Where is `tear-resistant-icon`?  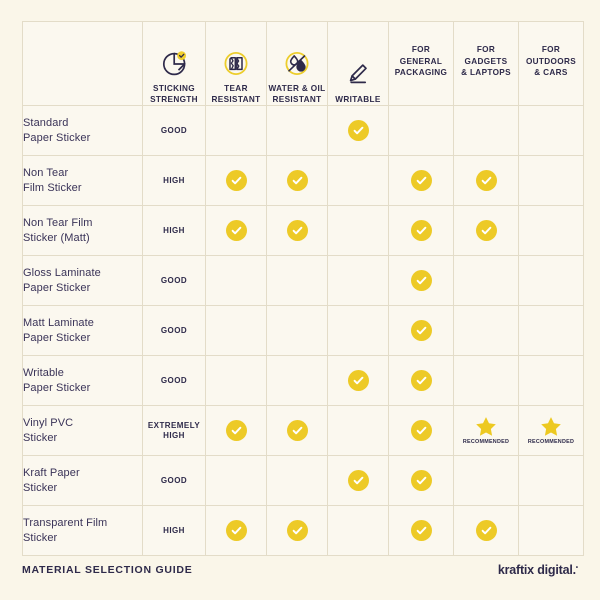 tear-resistant-icon is located at coordinates (236, 64).